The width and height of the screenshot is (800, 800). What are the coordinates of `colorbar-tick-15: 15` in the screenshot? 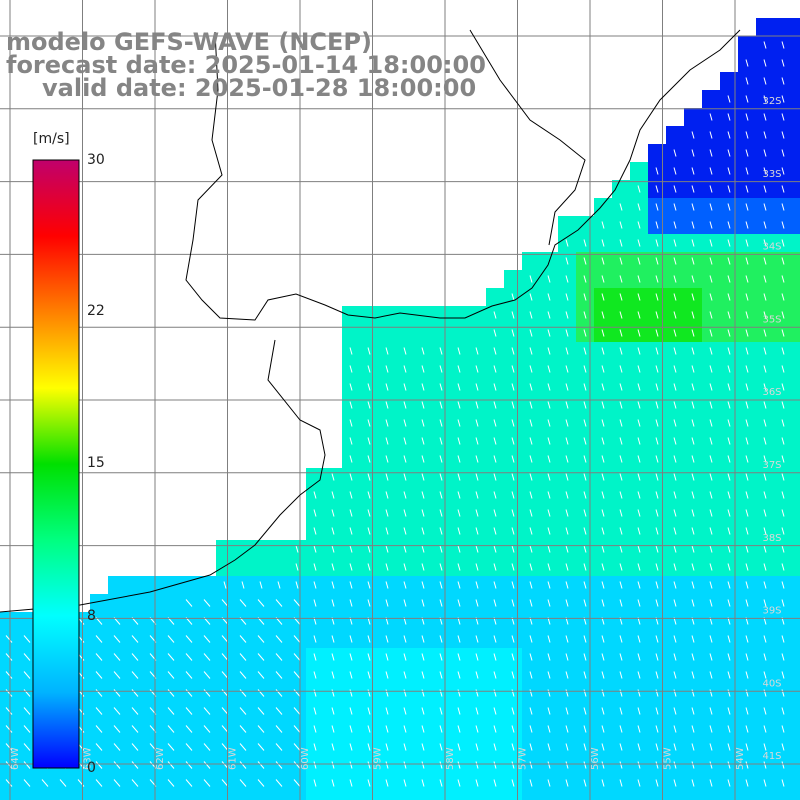 It's located at (96, 463).